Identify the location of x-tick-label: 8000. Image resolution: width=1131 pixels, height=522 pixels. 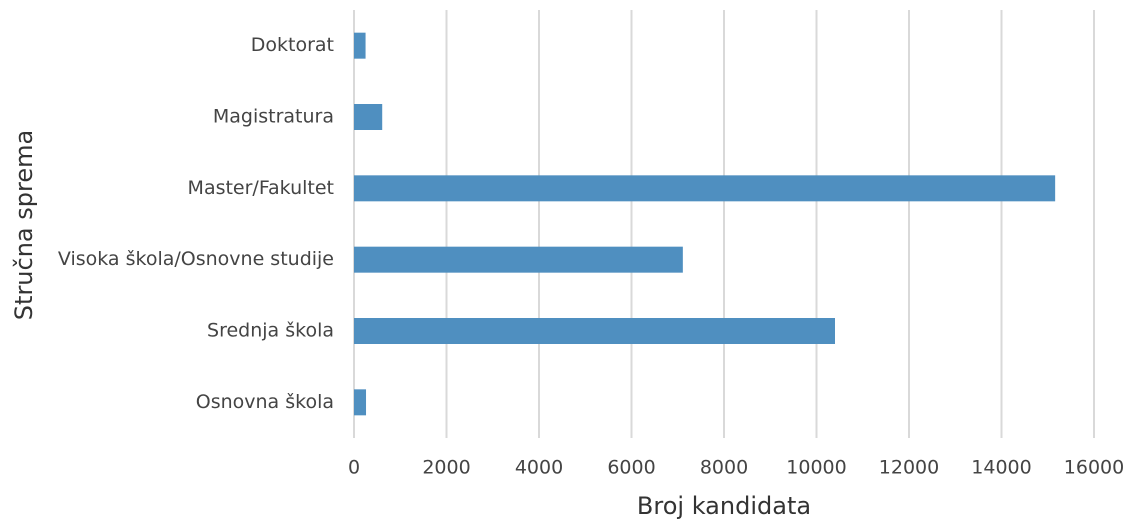
(724, 468).